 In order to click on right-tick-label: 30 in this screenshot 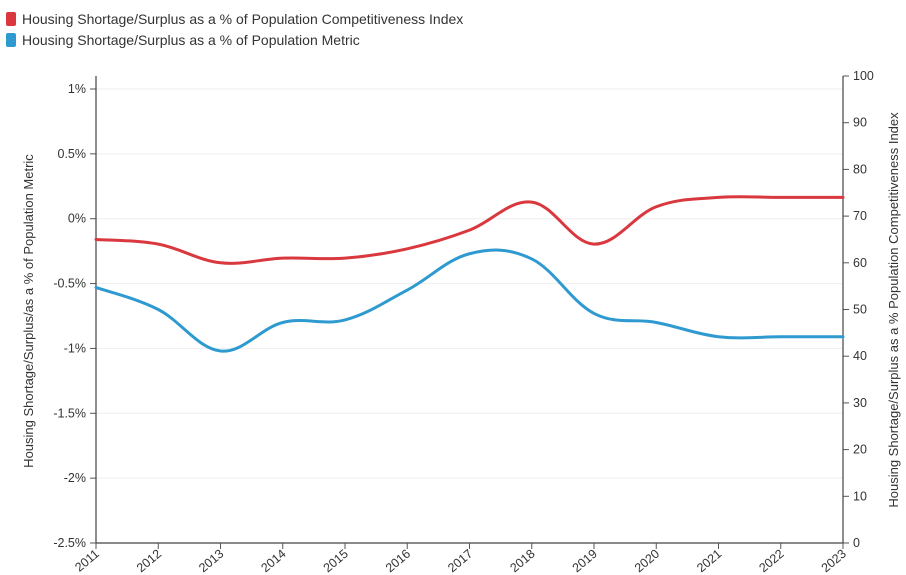, I will do `click(860, 403)`.